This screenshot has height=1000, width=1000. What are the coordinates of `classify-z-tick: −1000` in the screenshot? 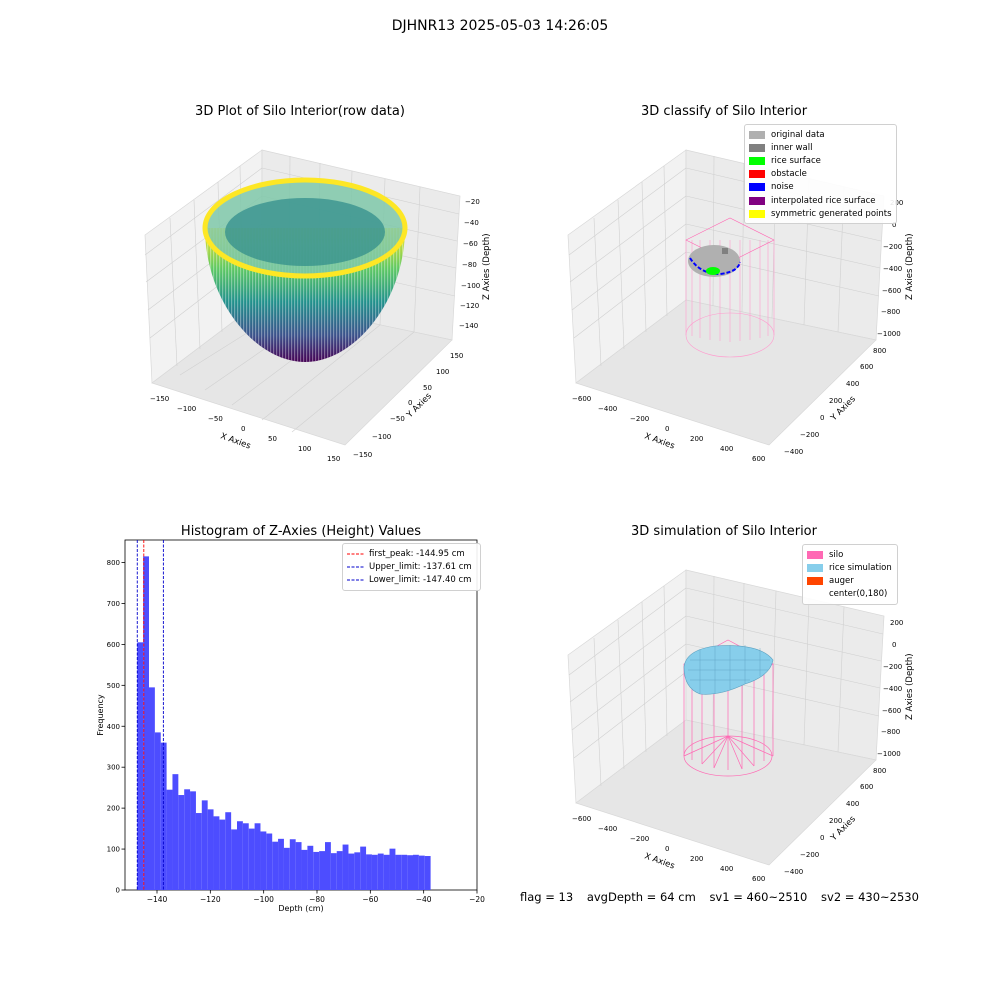 It's located at (889, 334).